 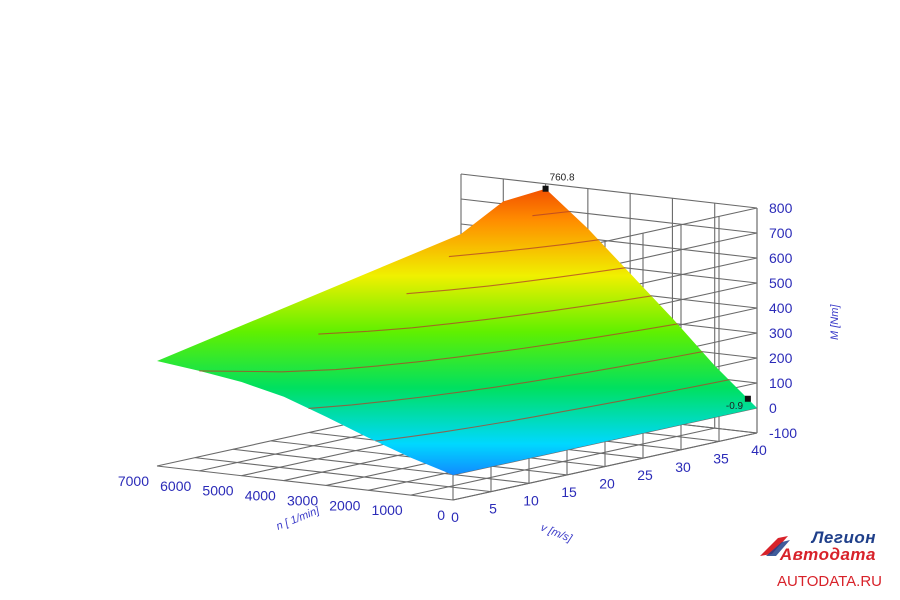 I want to click on z-tick-label: 500, so click(x=781, y=283).